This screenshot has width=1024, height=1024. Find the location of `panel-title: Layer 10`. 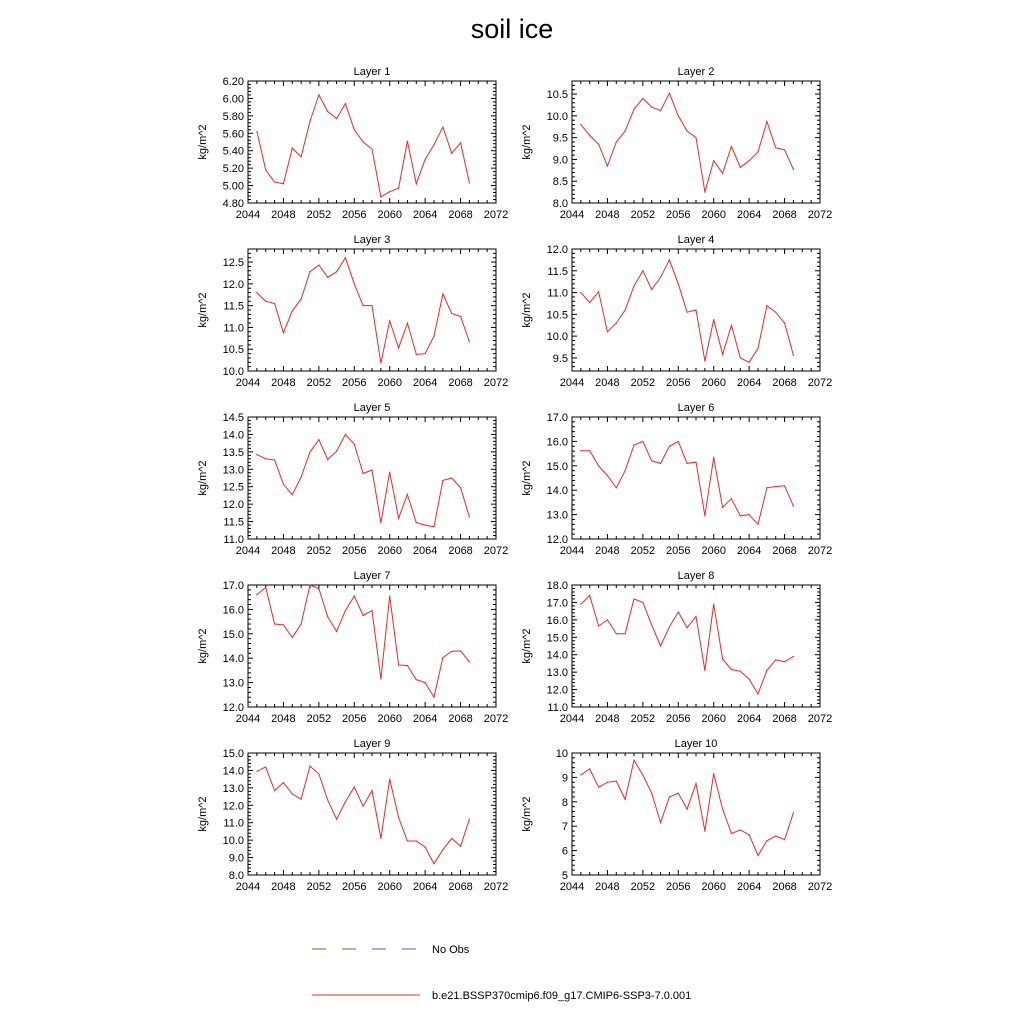

panel-title: Layer 10 is located at coordinates (696, 744).